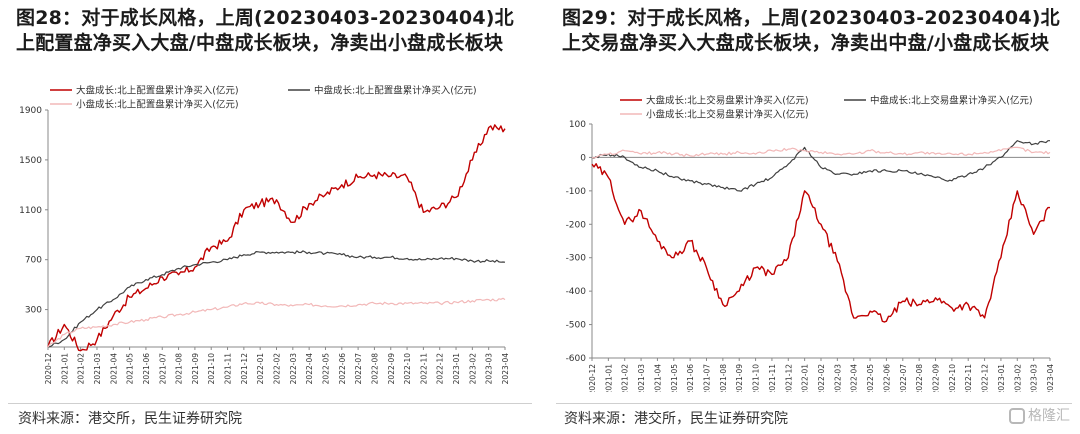  I want to click on watermark: 格隆汇, so click(1039, 415).